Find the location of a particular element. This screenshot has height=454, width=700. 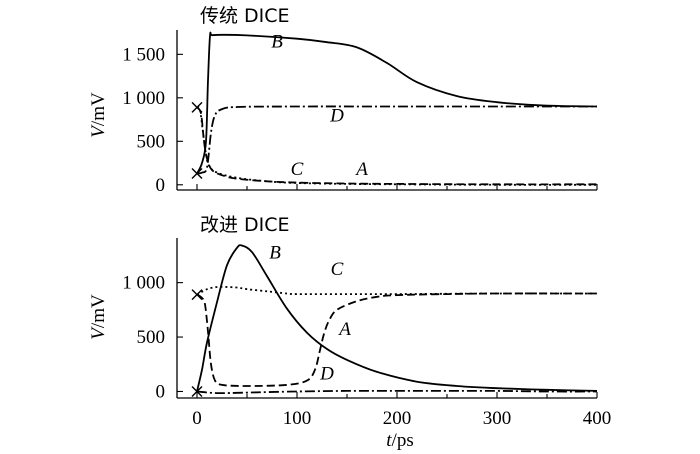

y-axis-label-top: V/mV is located at coordinates (98, 115).